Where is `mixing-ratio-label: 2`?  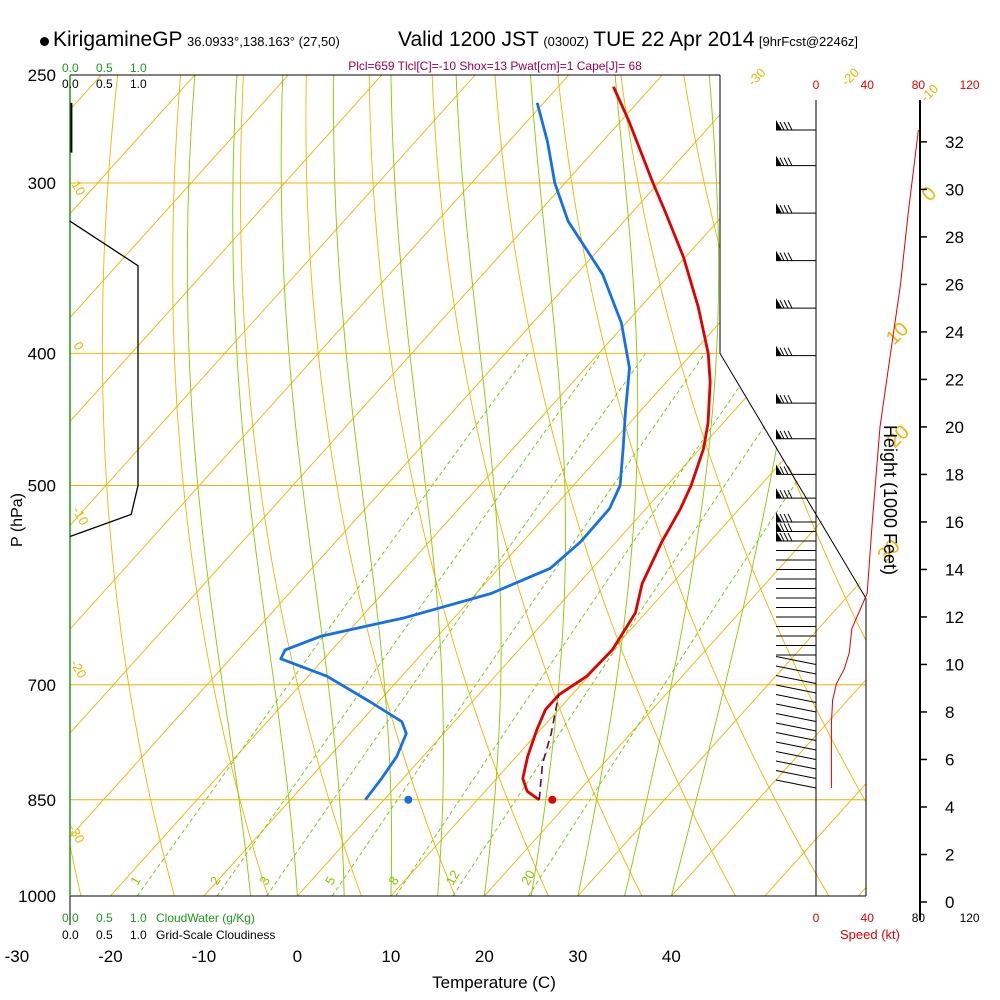 mixing-ratio-label: 2 is located at coordinates (215, 881).